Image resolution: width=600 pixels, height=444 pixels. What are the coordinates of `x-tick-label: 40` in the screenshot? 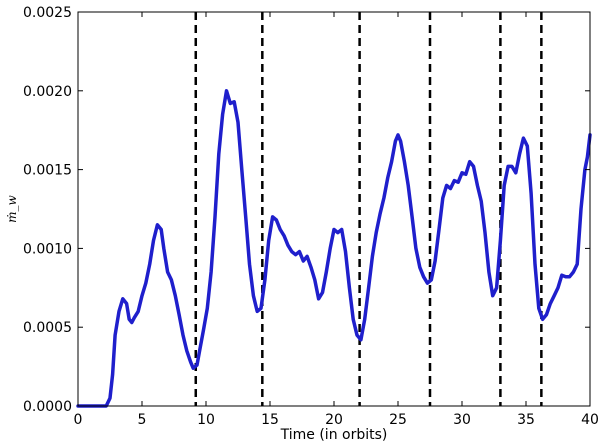 It's located at (590, 420).